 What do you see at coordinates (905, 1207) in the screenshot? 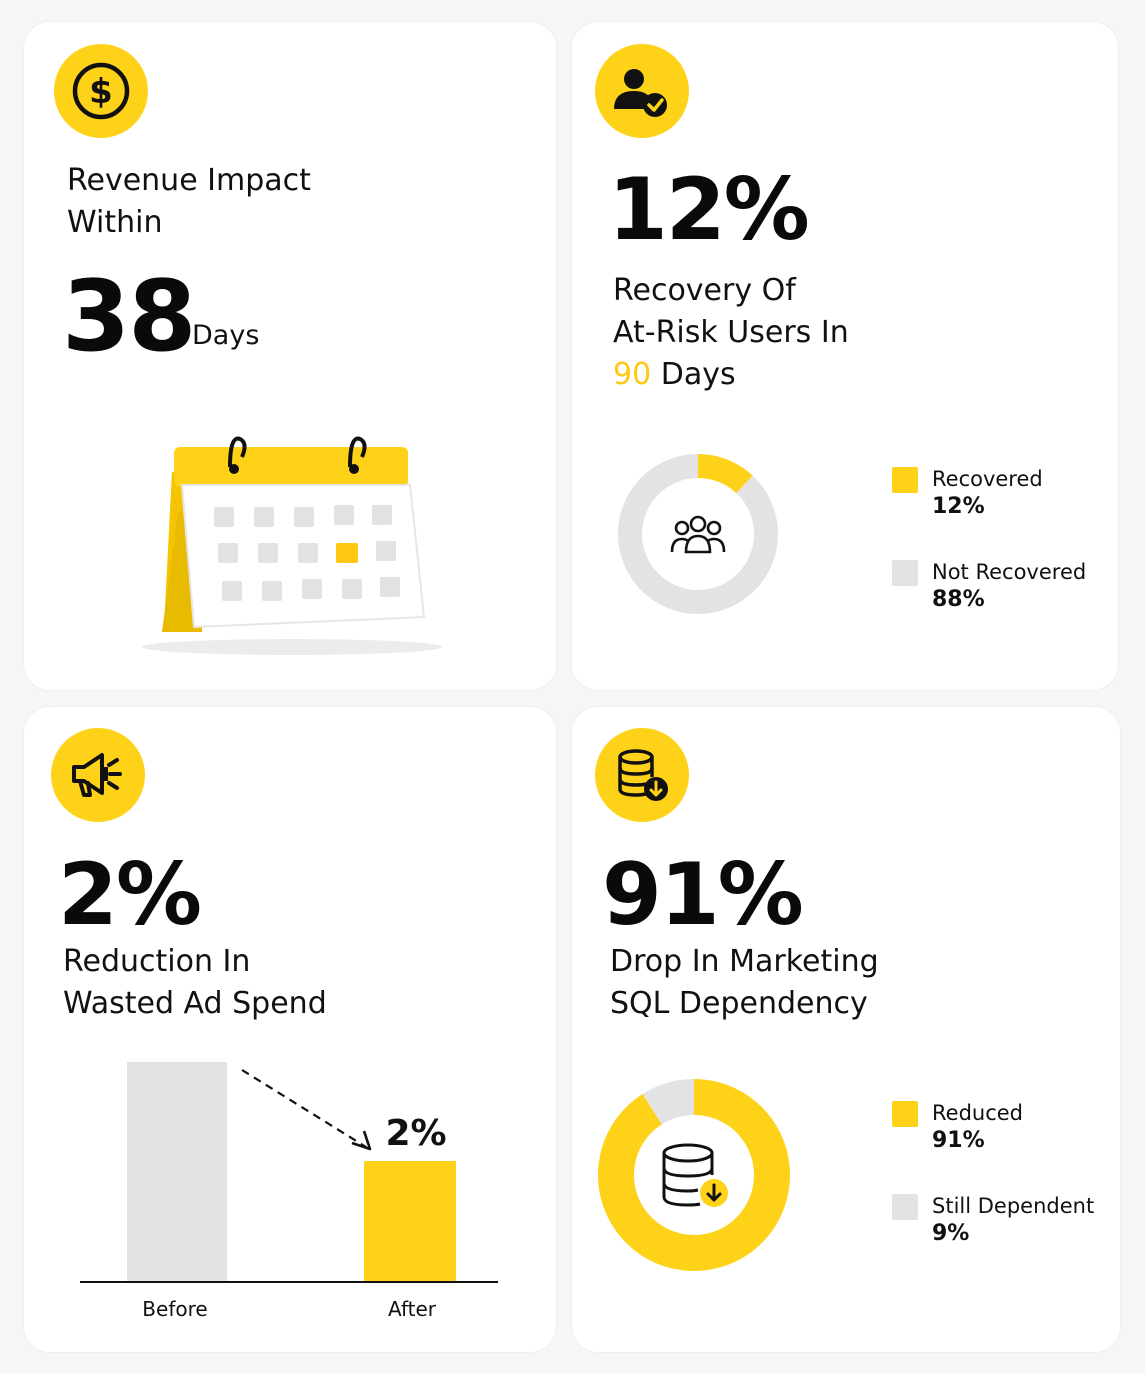
I see `legend-swatch-still-dependent` at bounding box center [905, 1207].